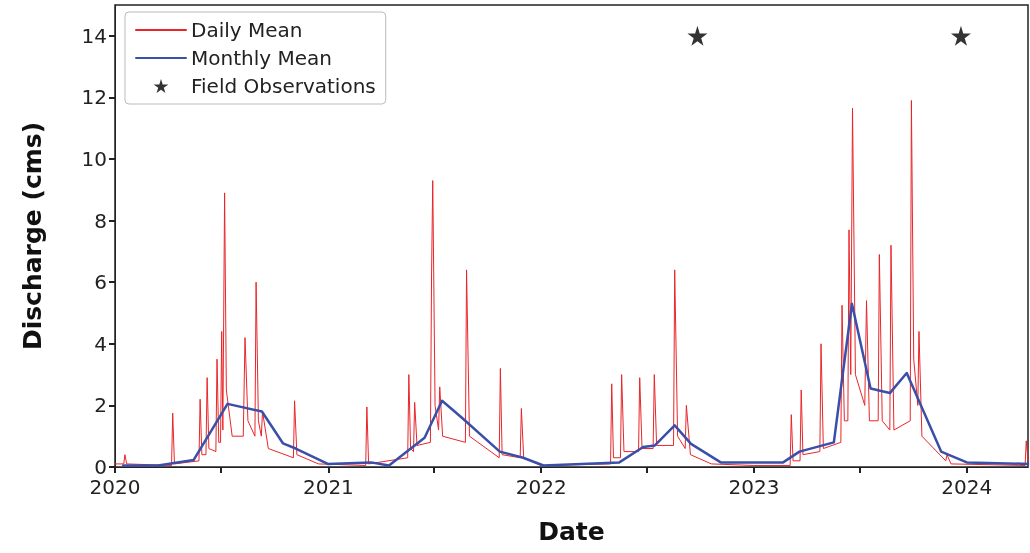 Image resolution: width=1030 pixels, height=553 pixels. I want to click on y-tick-label: 4, so click(100, 343).